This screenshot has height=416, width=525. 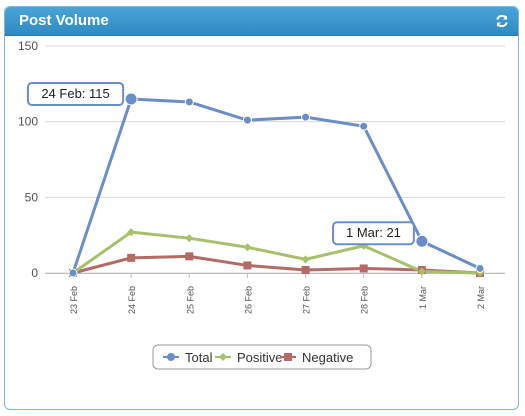 I want to click on legend-marker-positive, so click(x=223, y=357).